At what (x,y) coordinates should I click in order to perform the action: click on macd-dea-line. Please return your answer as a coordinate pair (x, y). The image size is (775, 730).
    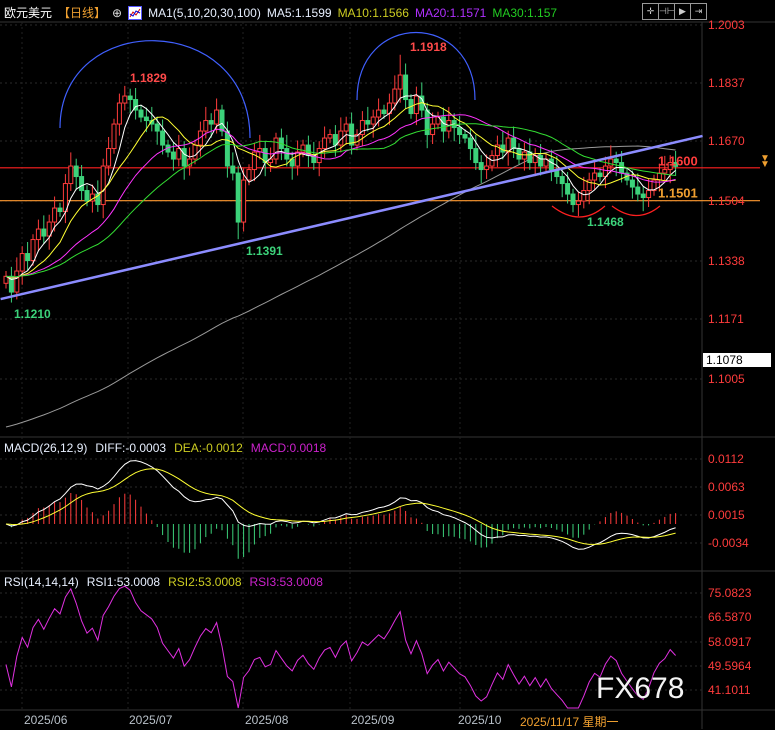
    Looking at the image, I should click on (340, 506).